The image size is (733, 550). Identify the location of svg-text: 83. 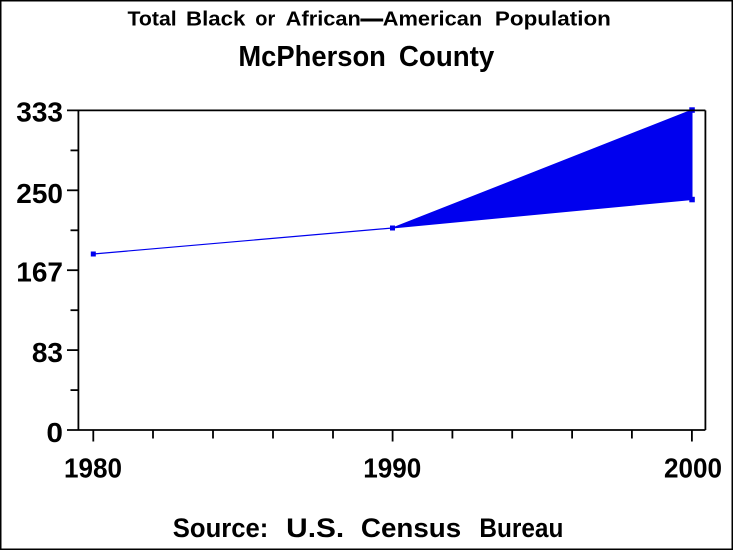
(47, 352).